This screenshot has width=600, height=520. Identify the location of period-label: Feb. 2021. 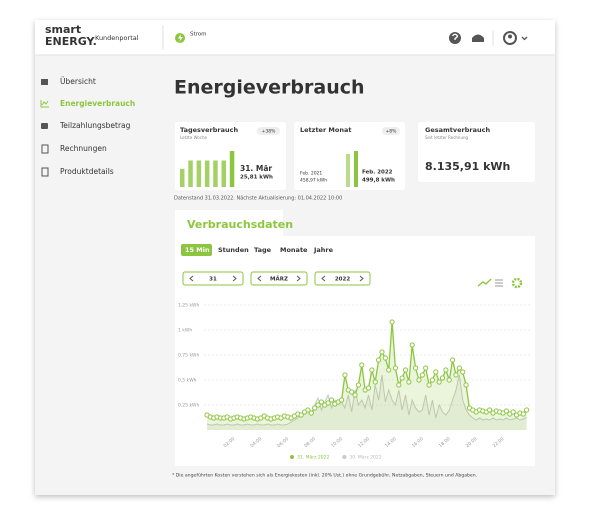
(311, 174).